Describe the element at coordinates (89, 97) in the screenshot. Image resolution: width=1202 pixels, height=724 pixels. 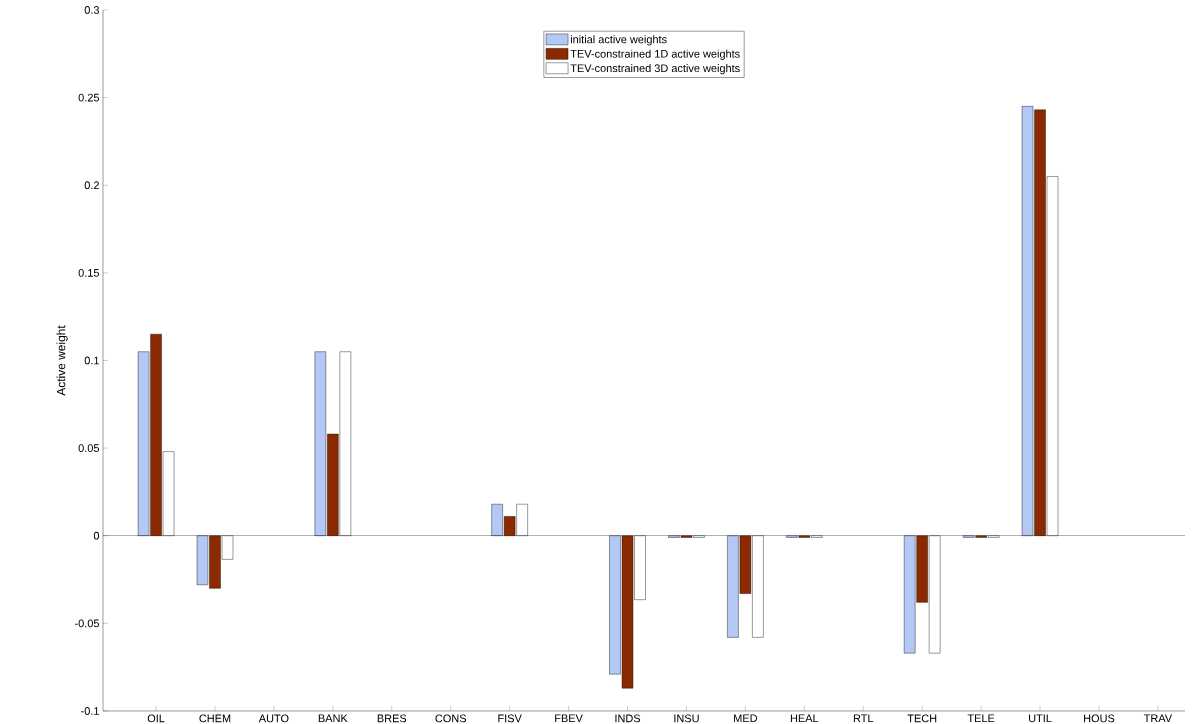
I see `y-tick-label: 0.25` at that location.